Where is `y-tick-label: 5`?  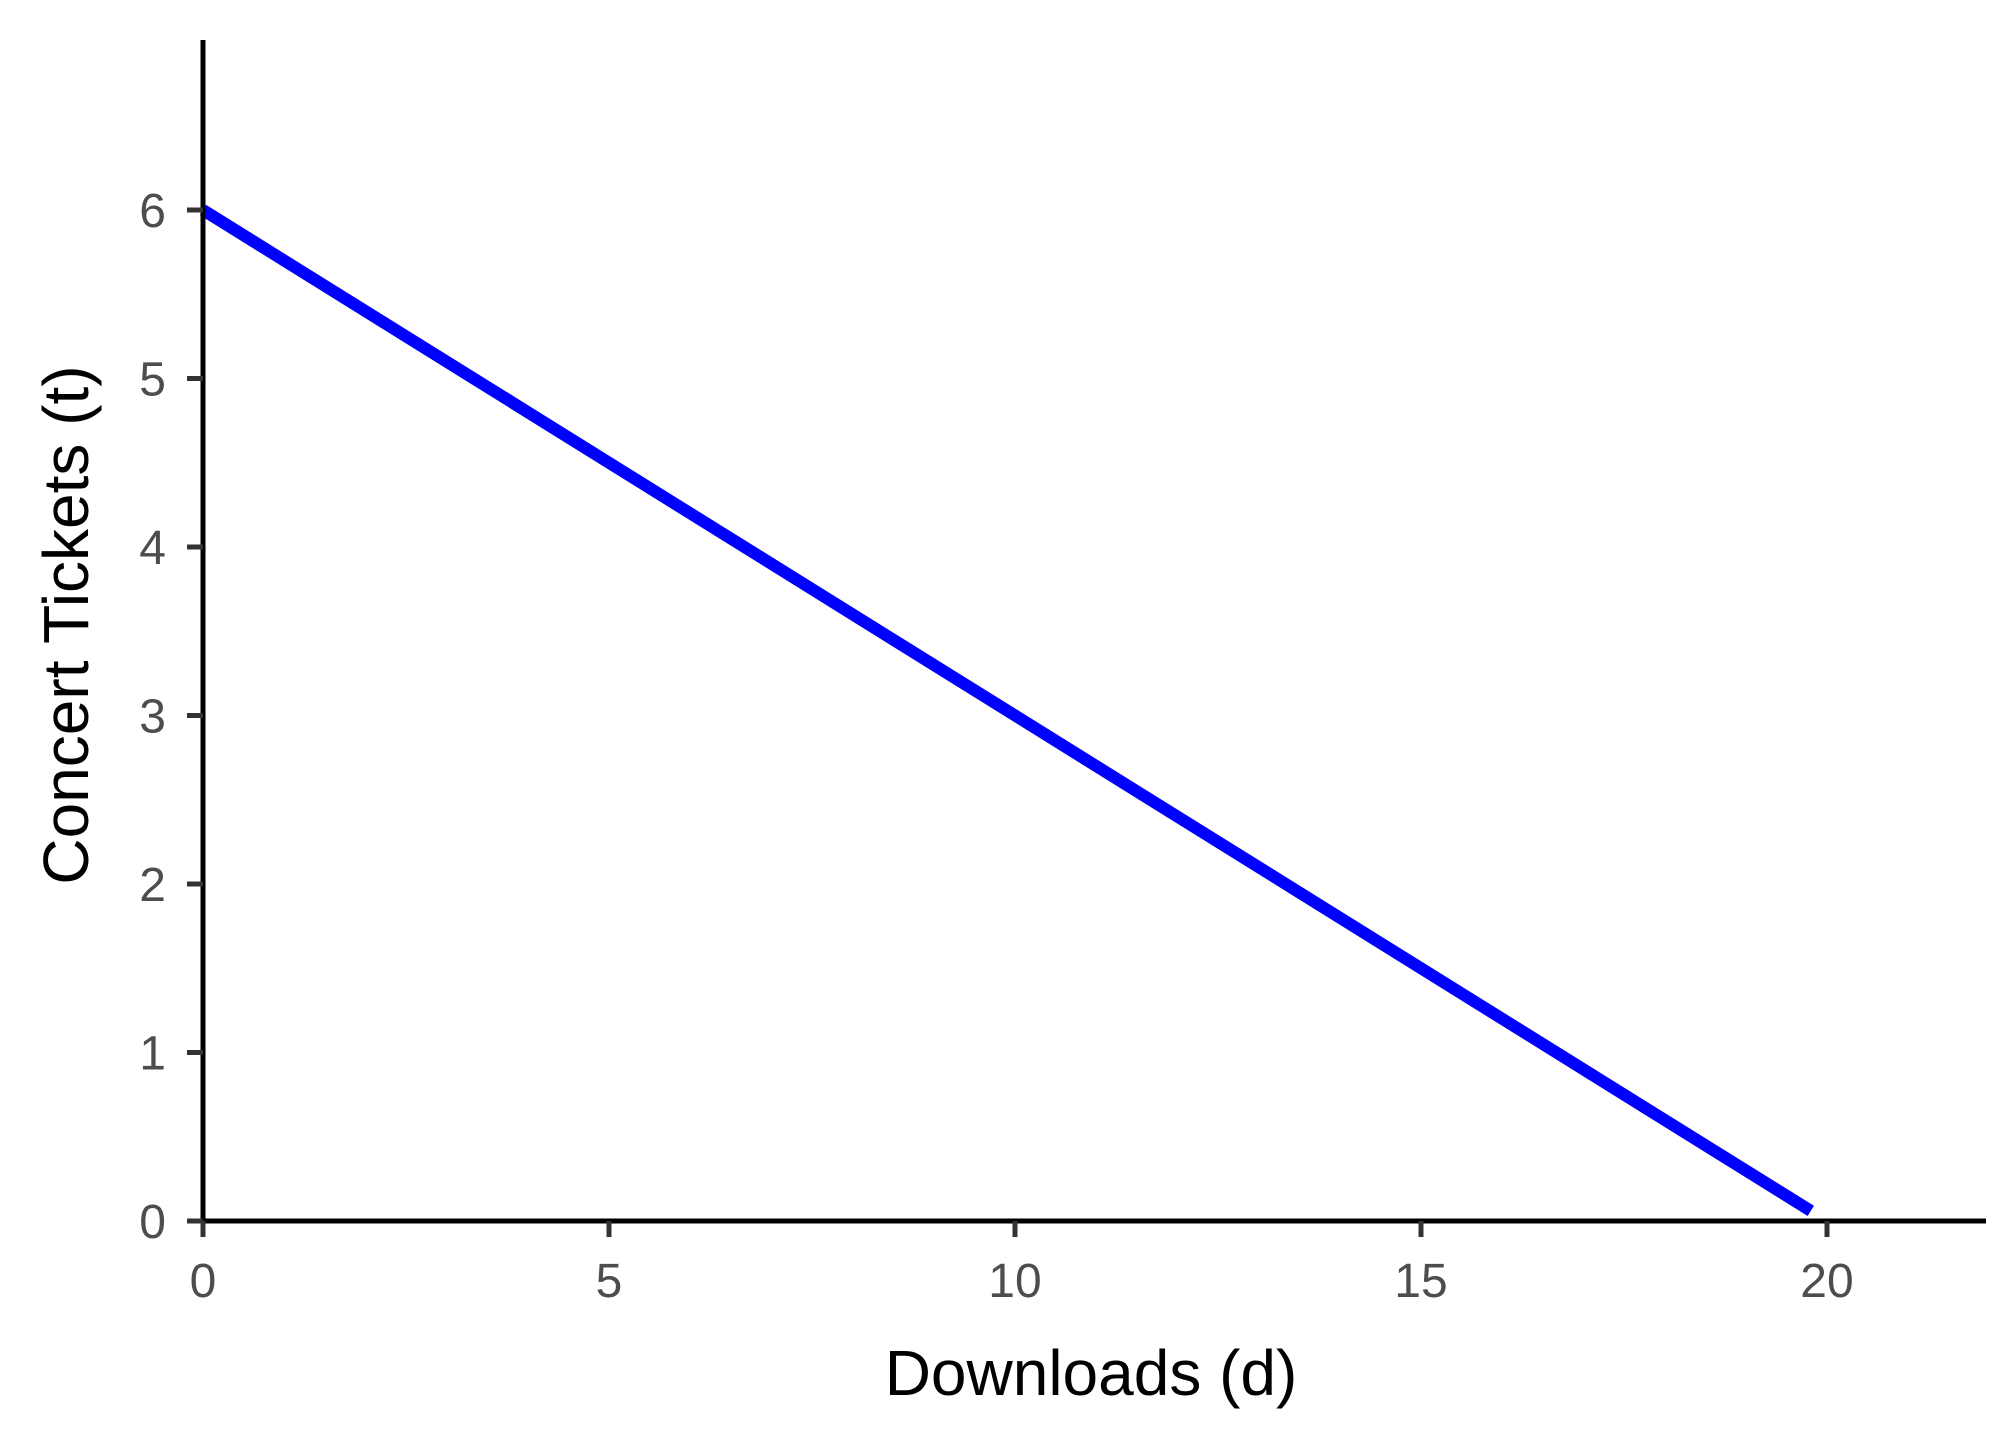
y-tick-label: 5 is located at coordinates (152, 380).